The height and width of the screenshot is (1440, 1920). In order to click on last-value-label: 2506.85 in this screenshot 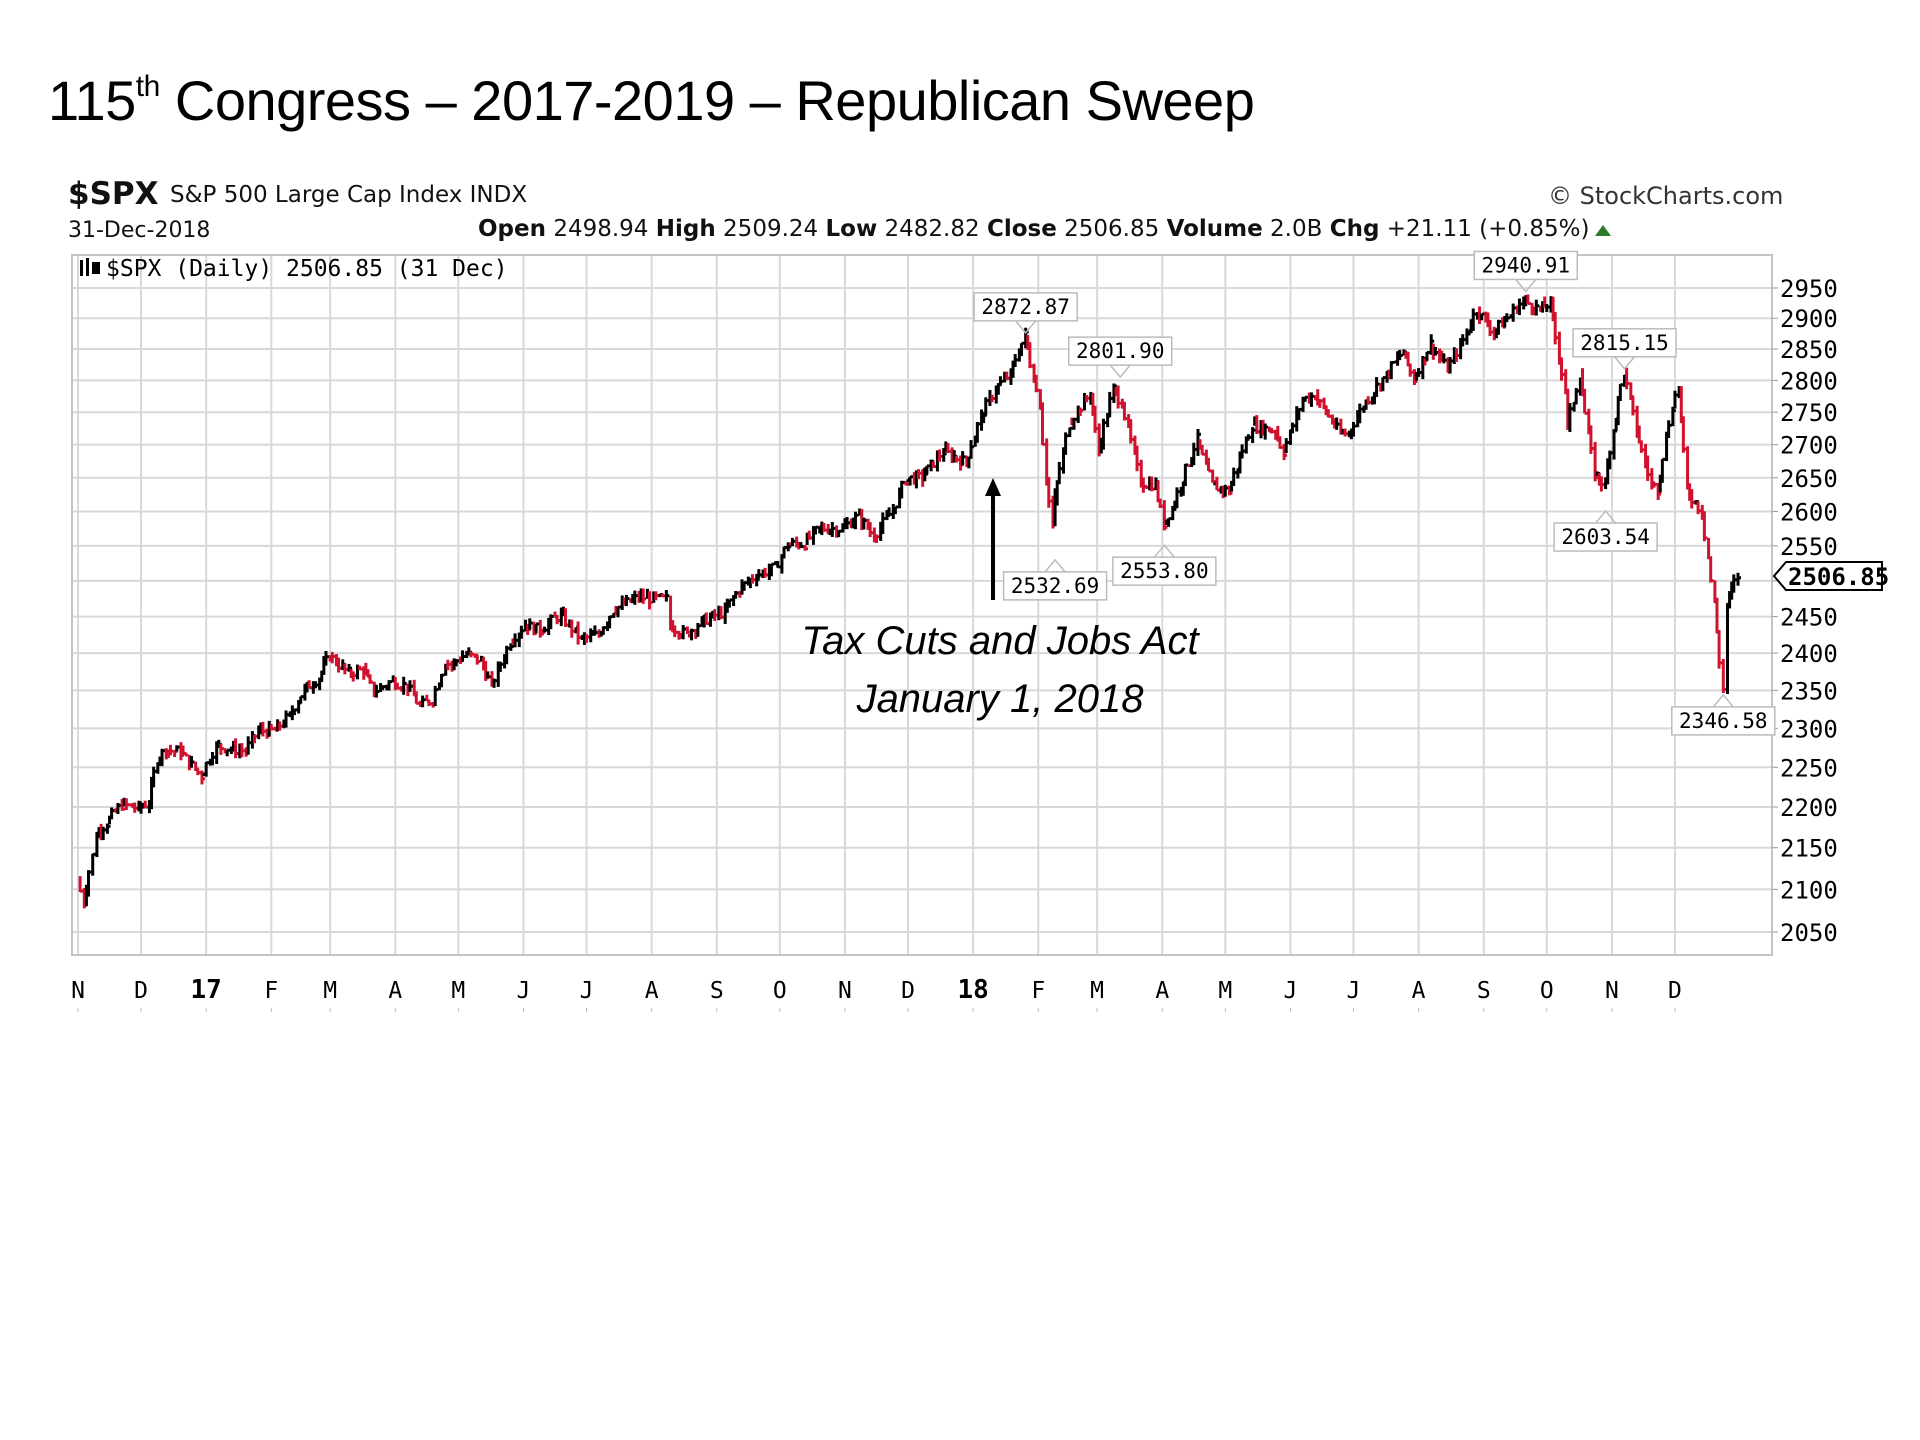, I will do `click(1838, 577)`.